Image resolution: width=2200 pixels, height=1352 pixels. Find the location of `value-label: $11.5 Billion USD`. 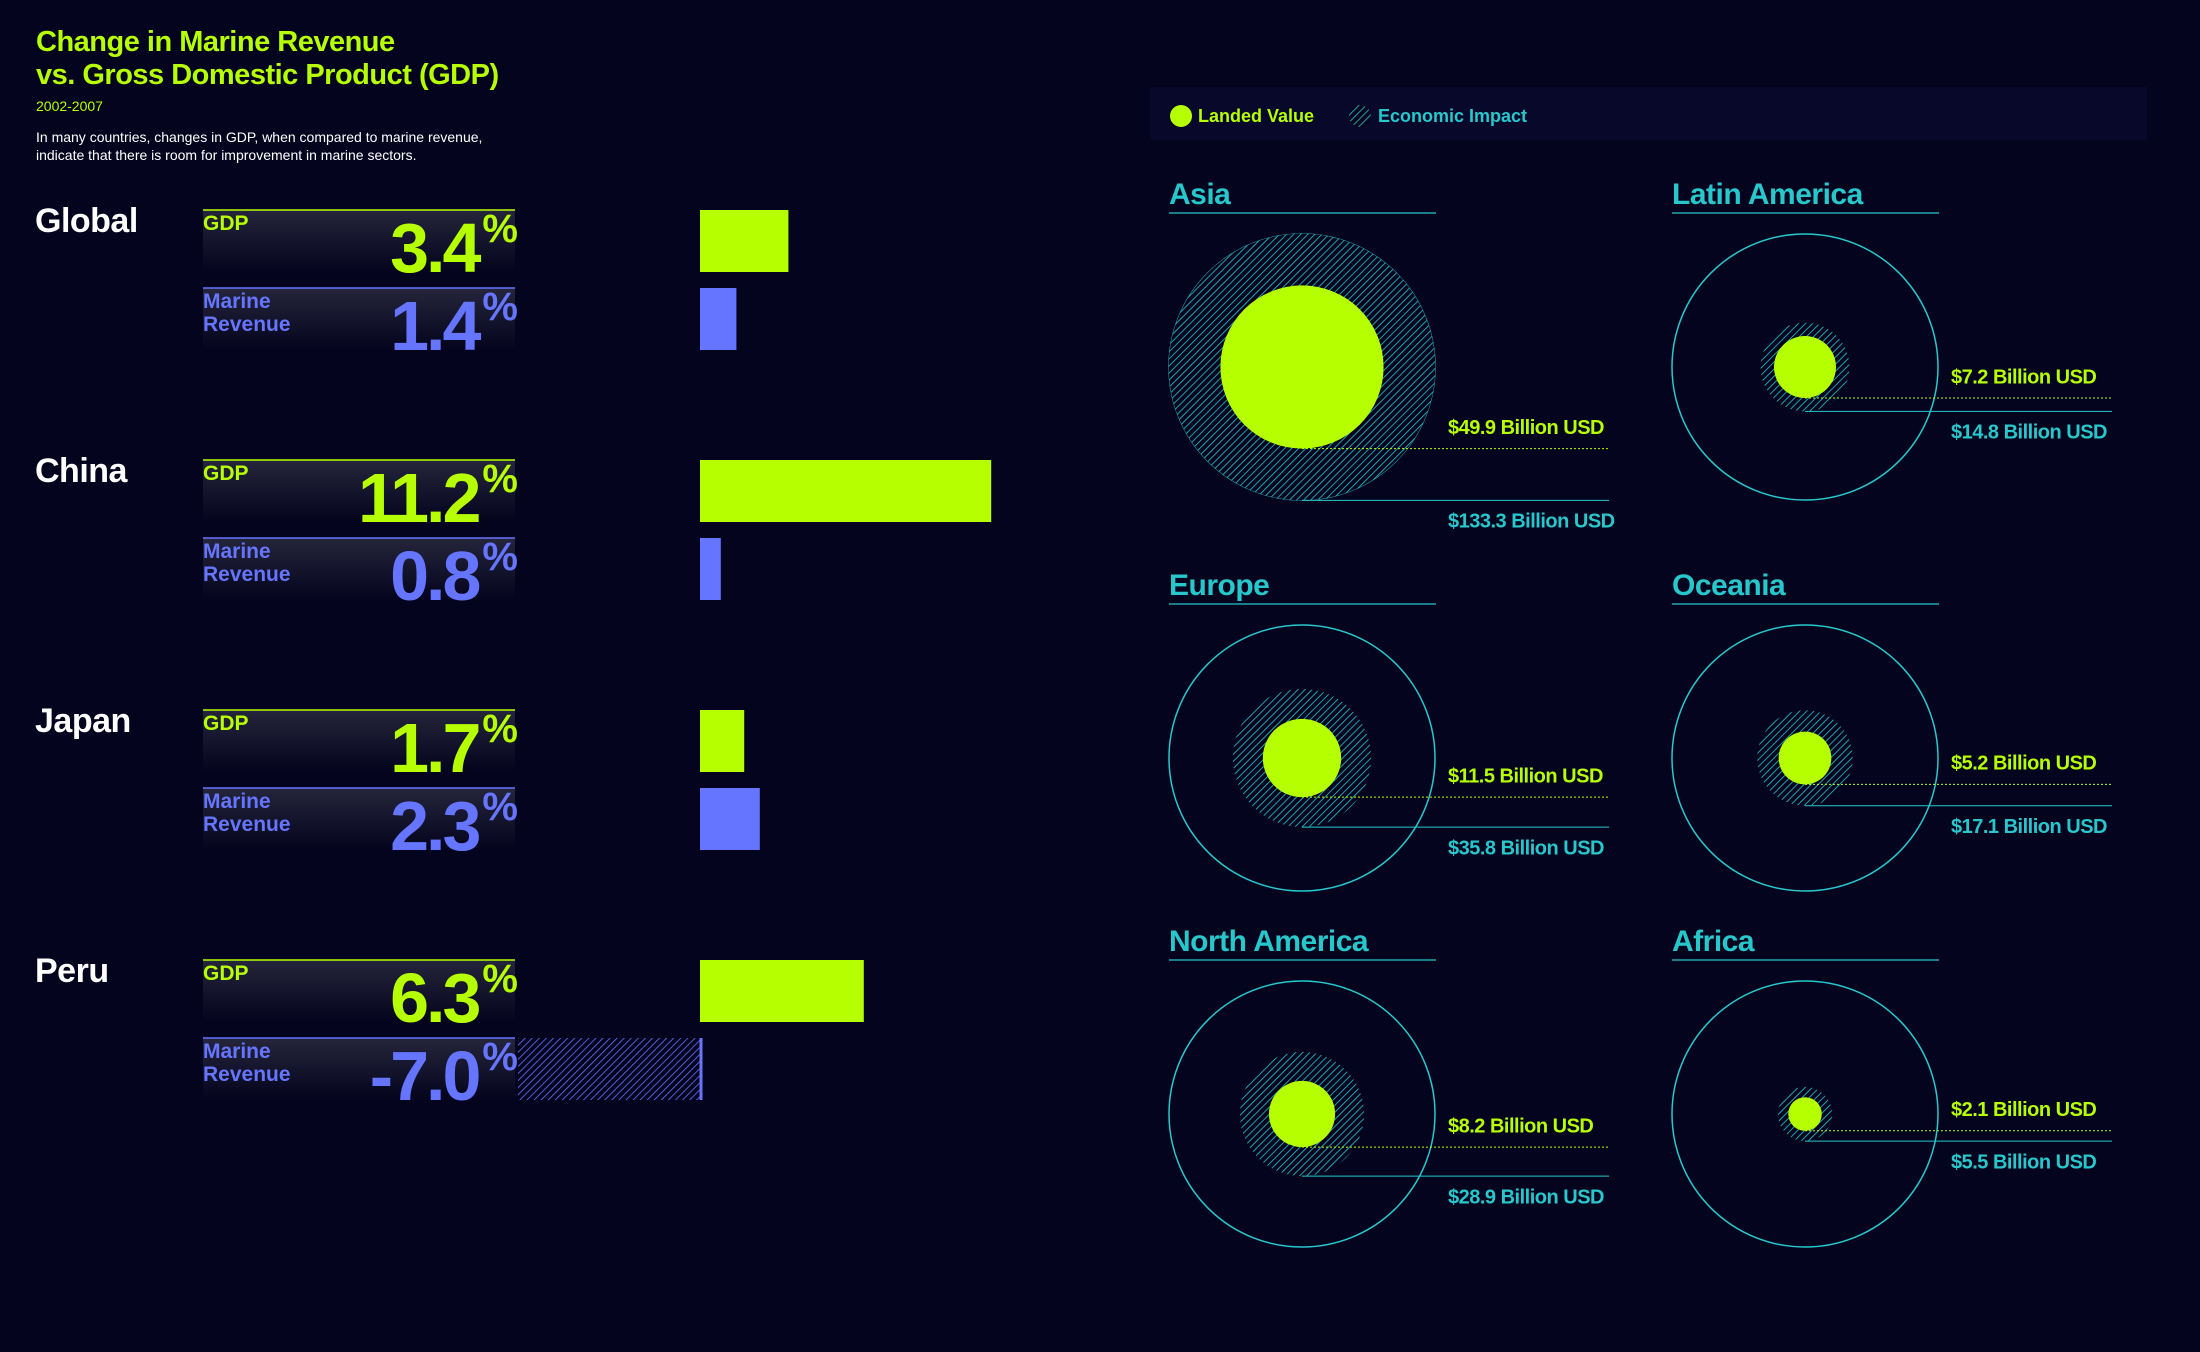

value-label: $11.5 Billion USD is located at coordinates (1525, 776).